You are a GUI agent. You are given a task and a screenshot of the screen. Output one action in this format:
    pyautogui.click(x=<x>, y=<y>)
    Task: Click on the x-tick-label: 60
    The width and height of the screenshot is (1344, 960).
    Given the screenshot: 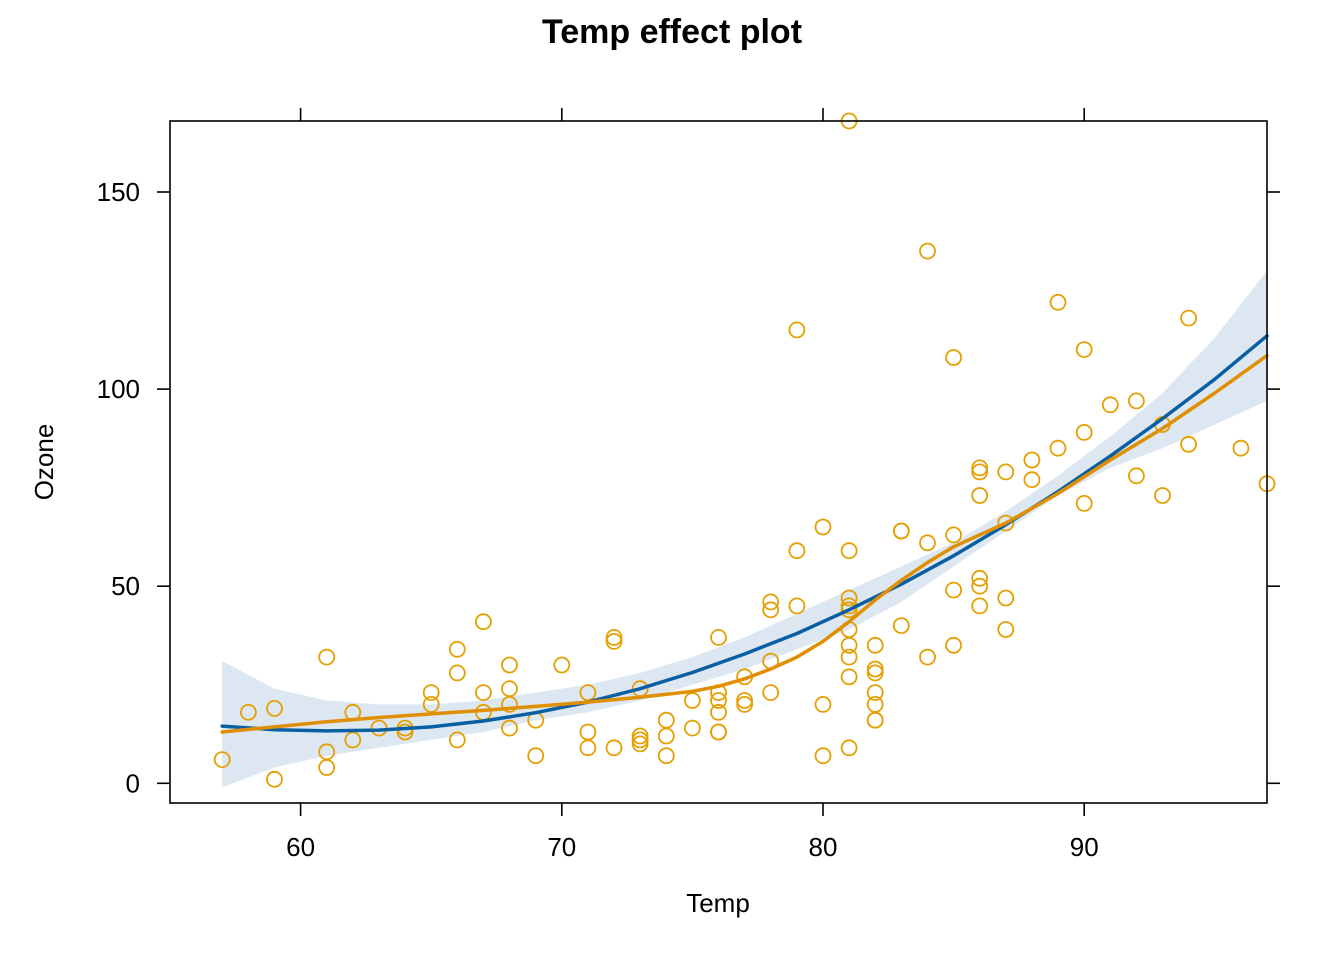 What is the action you would take?
    pyautogui.click(x=300, y=847)
    